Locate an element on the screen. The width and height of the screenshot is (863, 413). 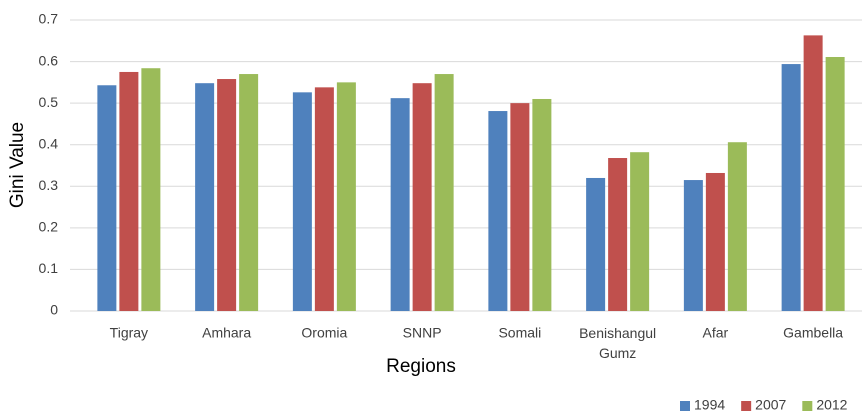
y-tick-label: 0.1 is located at coordinates (49, 268).